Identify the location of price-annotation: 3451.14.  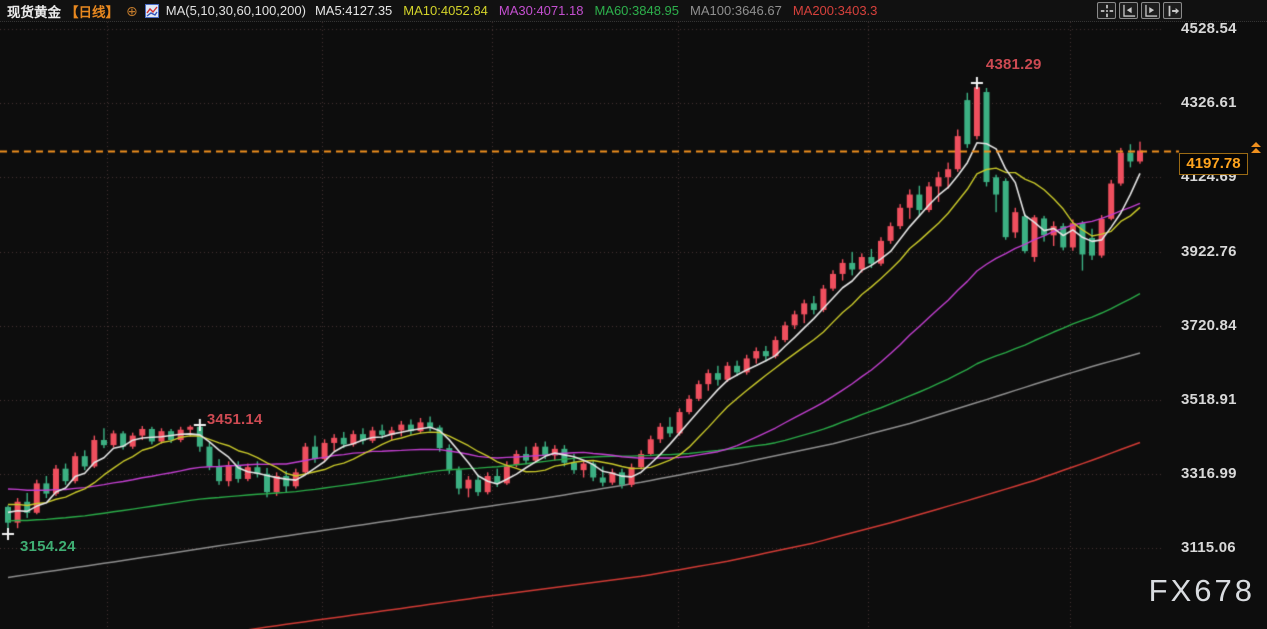
(234, 419).